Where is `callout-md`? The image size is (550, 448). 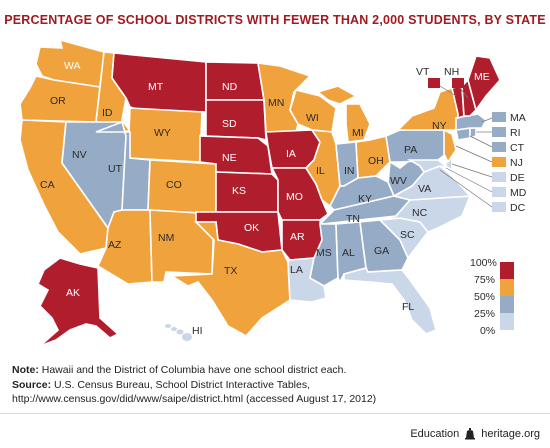 callout-md is located at coordinates (475, 182).